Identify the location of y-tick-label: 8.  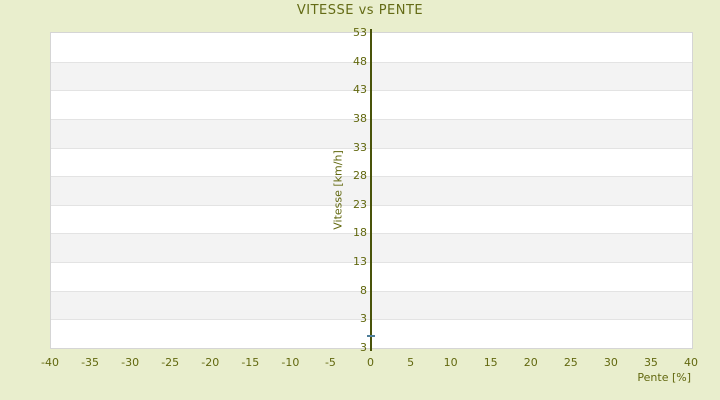
(363, 290).